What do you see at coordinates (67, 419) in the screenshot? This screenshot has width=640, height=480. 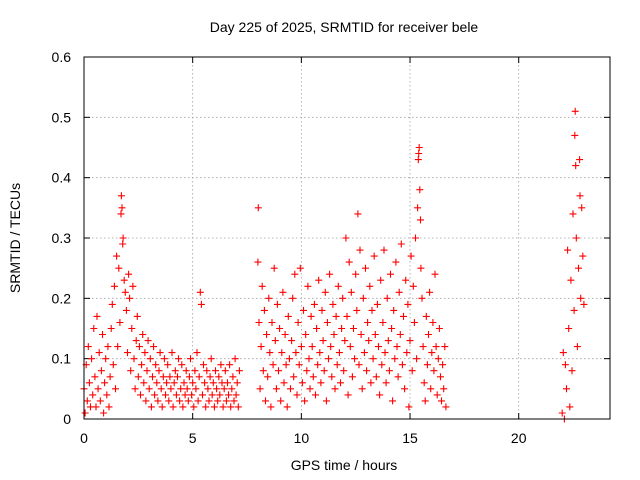 I see `y-tick-label: 0` at bounding box center [67, 419].